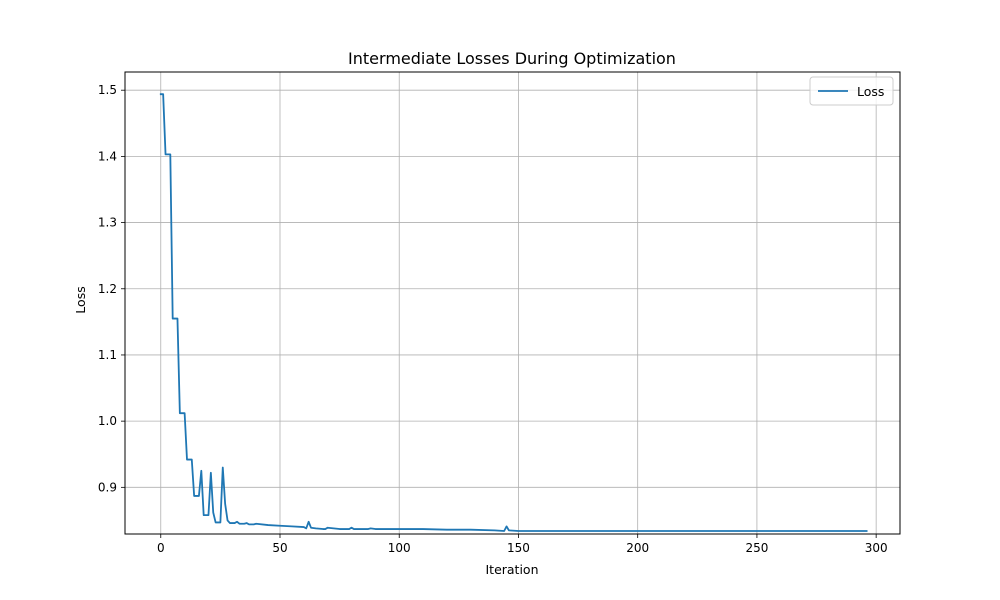 This screenshot has height=600, width=1000. Describe the element at coordinates (870, 91) in the screenshot. I see `legend-label-loss: Loss` at that location.